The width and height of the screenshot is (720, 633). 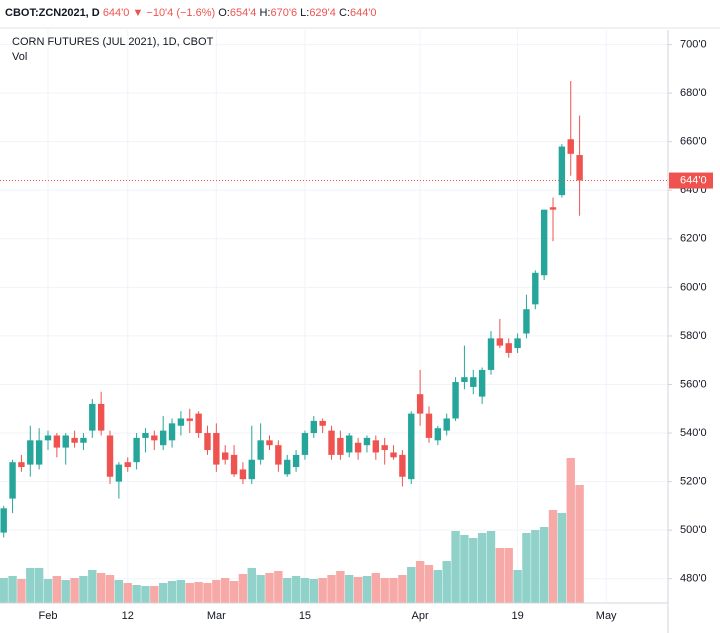 I want to click on y-tick-label: 580'0, so click(x=693, y=336).